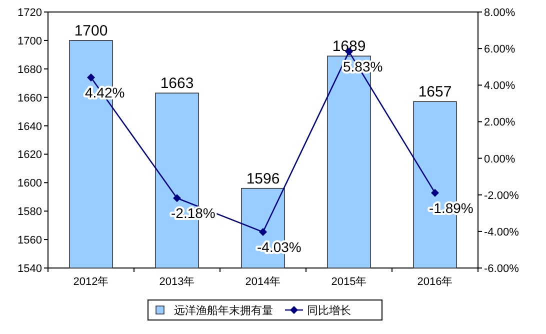  I want to click on legend-label: 同比增长, so click(329, 310).